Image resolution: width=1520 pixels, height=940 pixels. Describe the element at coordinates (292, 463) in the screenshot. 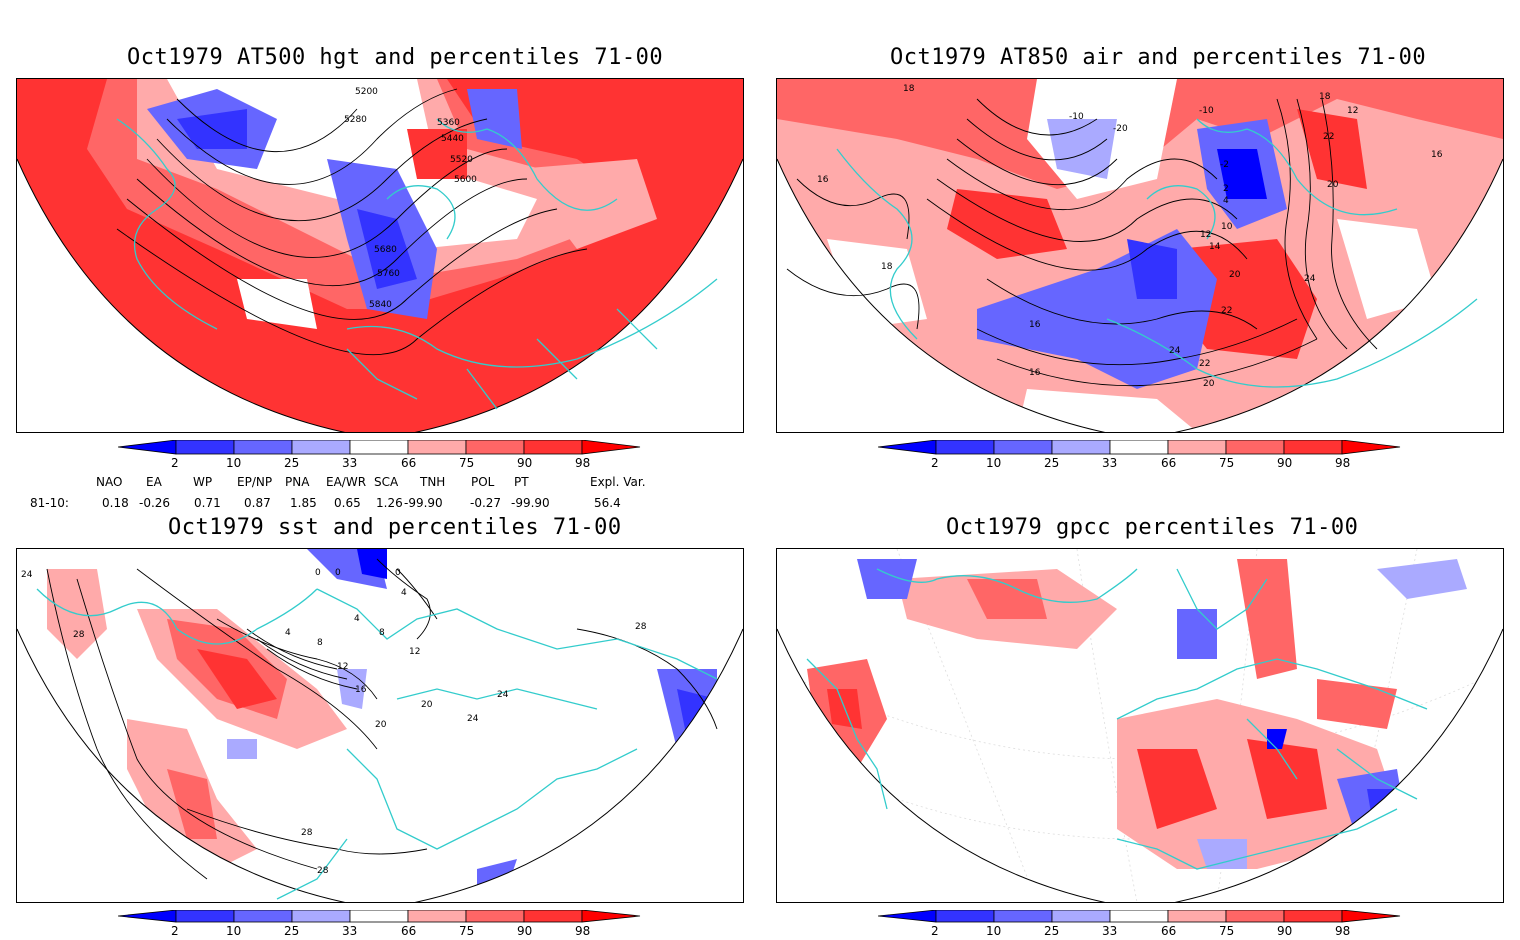

I see `cbar1-tick-25: 25` at that location.